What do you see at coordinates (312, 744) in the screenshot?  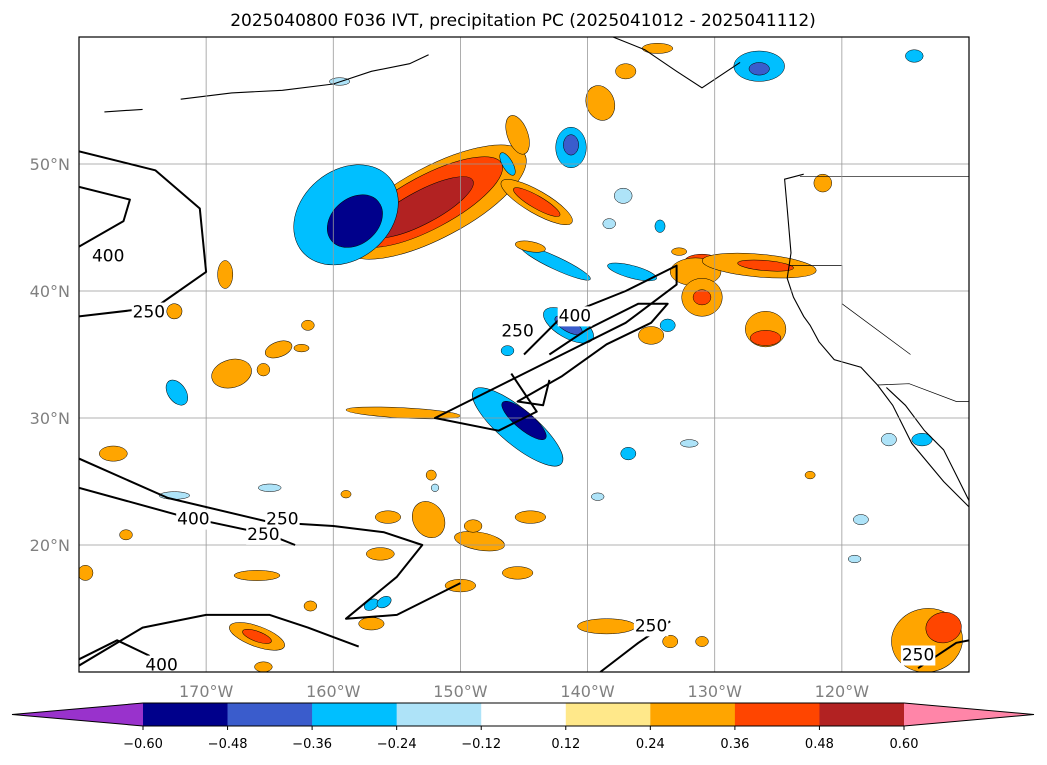 I see `colorbar-tick-label: −0.36` at bounding box center [312, 744].